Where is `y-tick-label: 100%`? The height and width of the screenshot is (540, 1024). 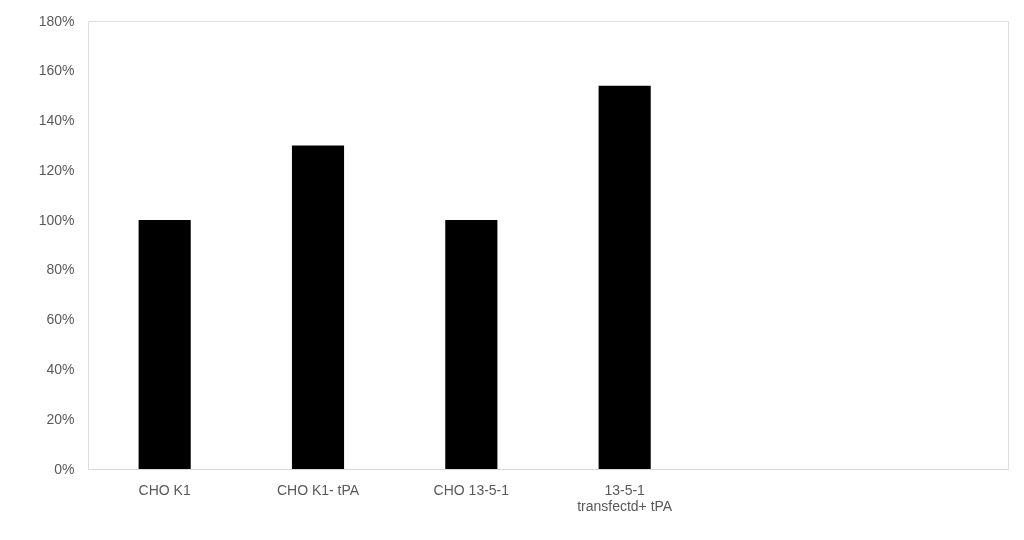 y-tick-label: 100% is located at coordinates (56, 219).